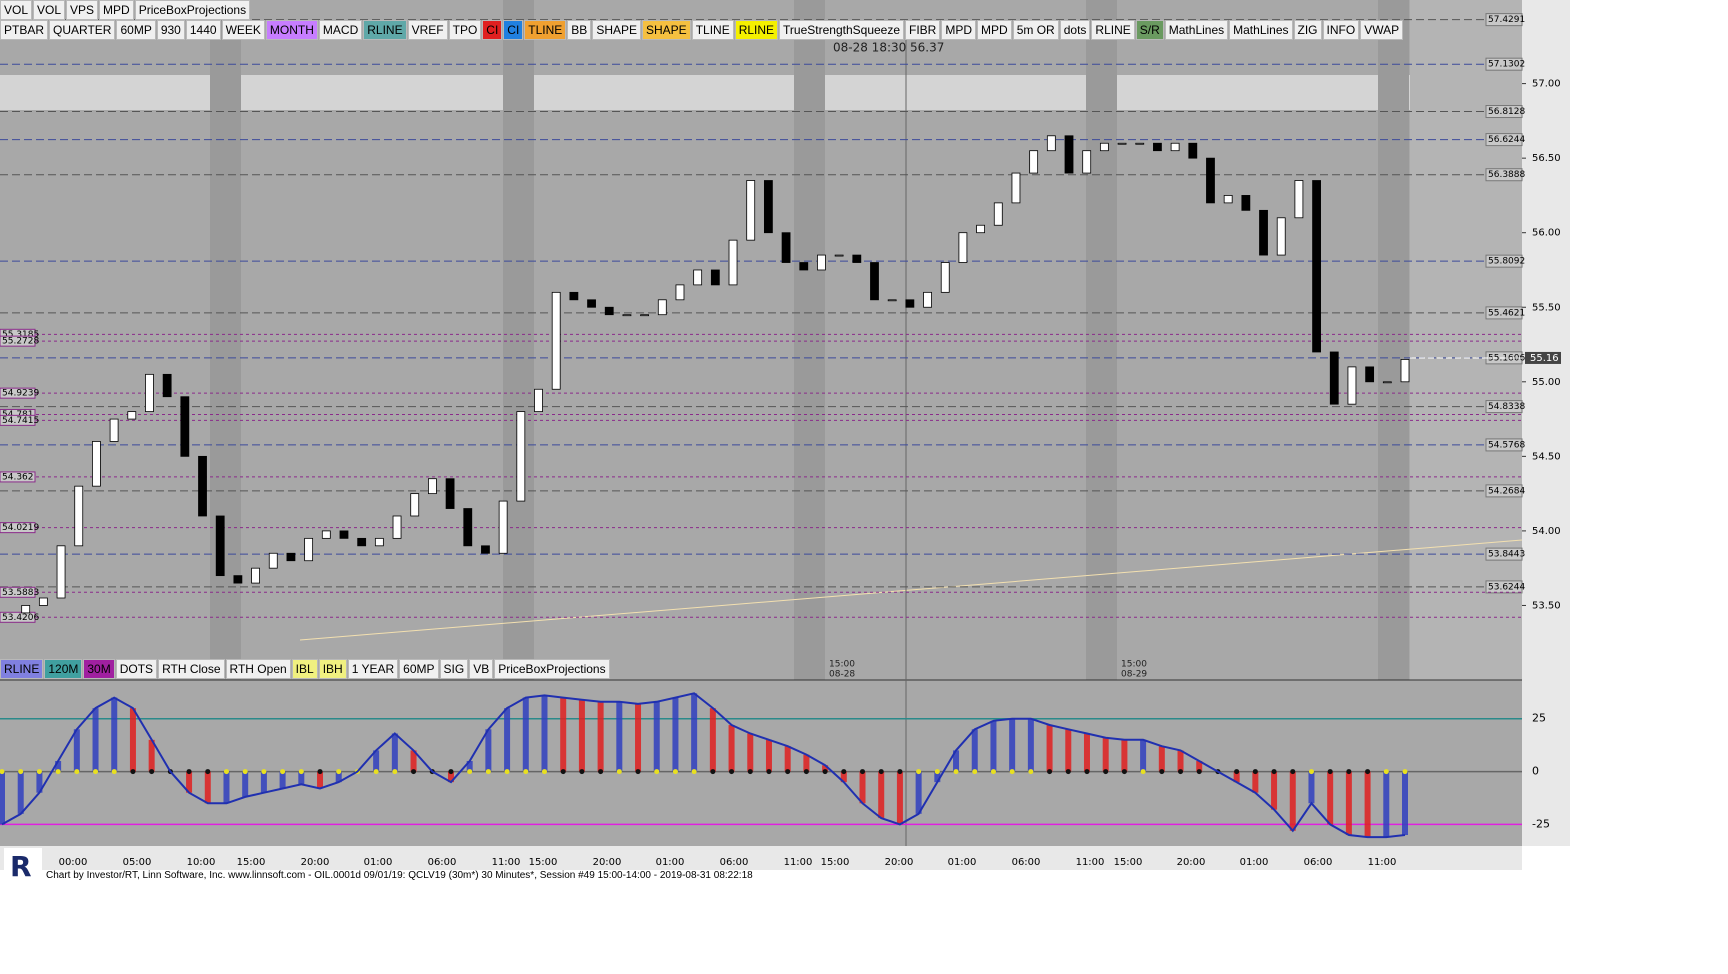 This screenshot has width=1728, height=974. I want to click on toolbar-button: WEEK, so click(243, 30).